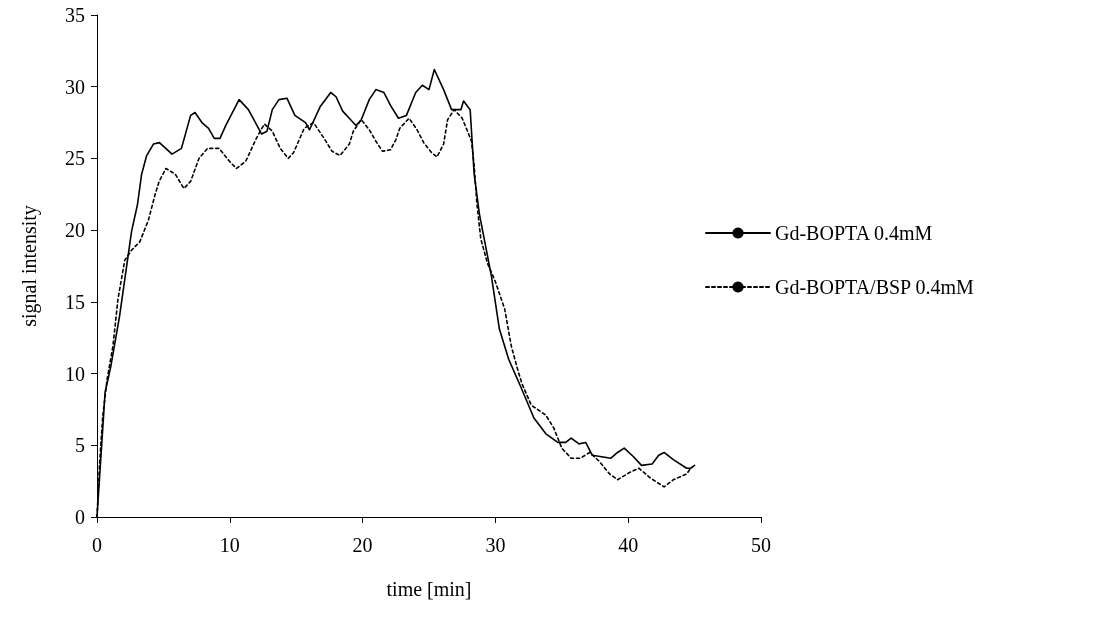  What do you see at coordinates (362, 545) in the screenshot?
I see `x-tick-label: 20` at bounding box center [362, 545].